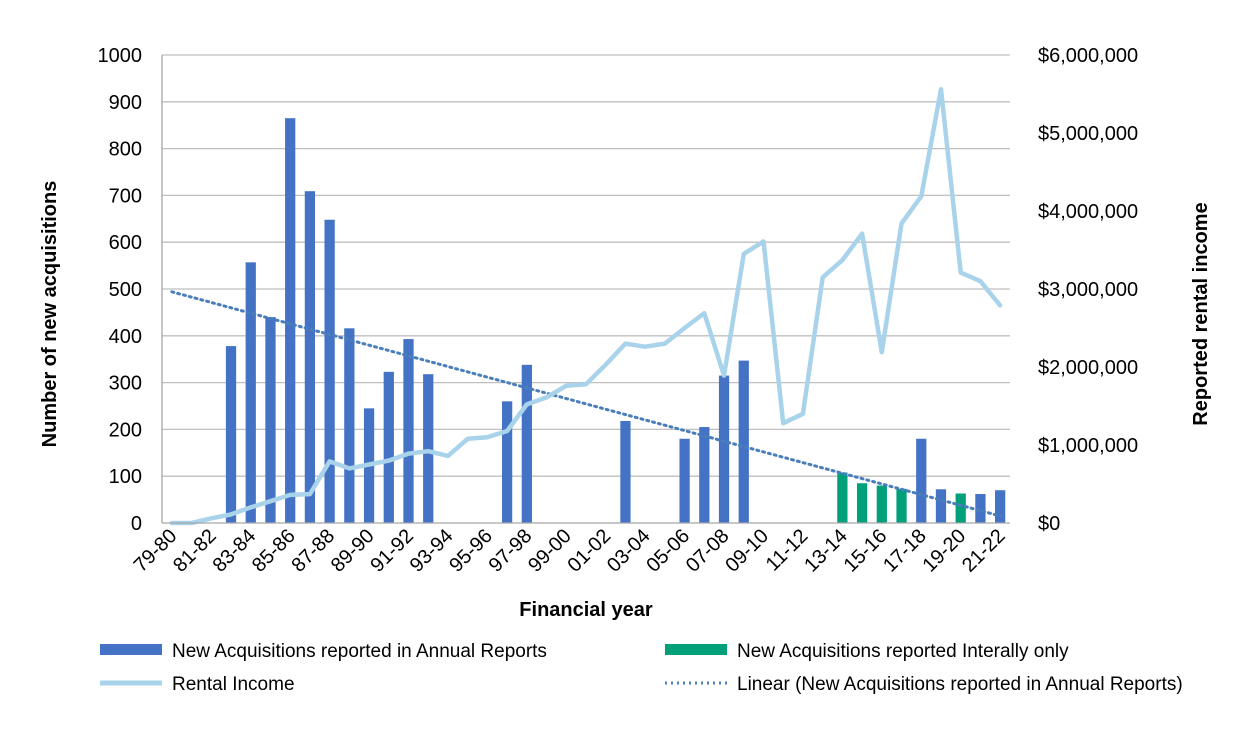 Image resolution: width=1243 pixels, height=744 pixels. I want to click on x-tick-label: 01-02, so click(590, 551).